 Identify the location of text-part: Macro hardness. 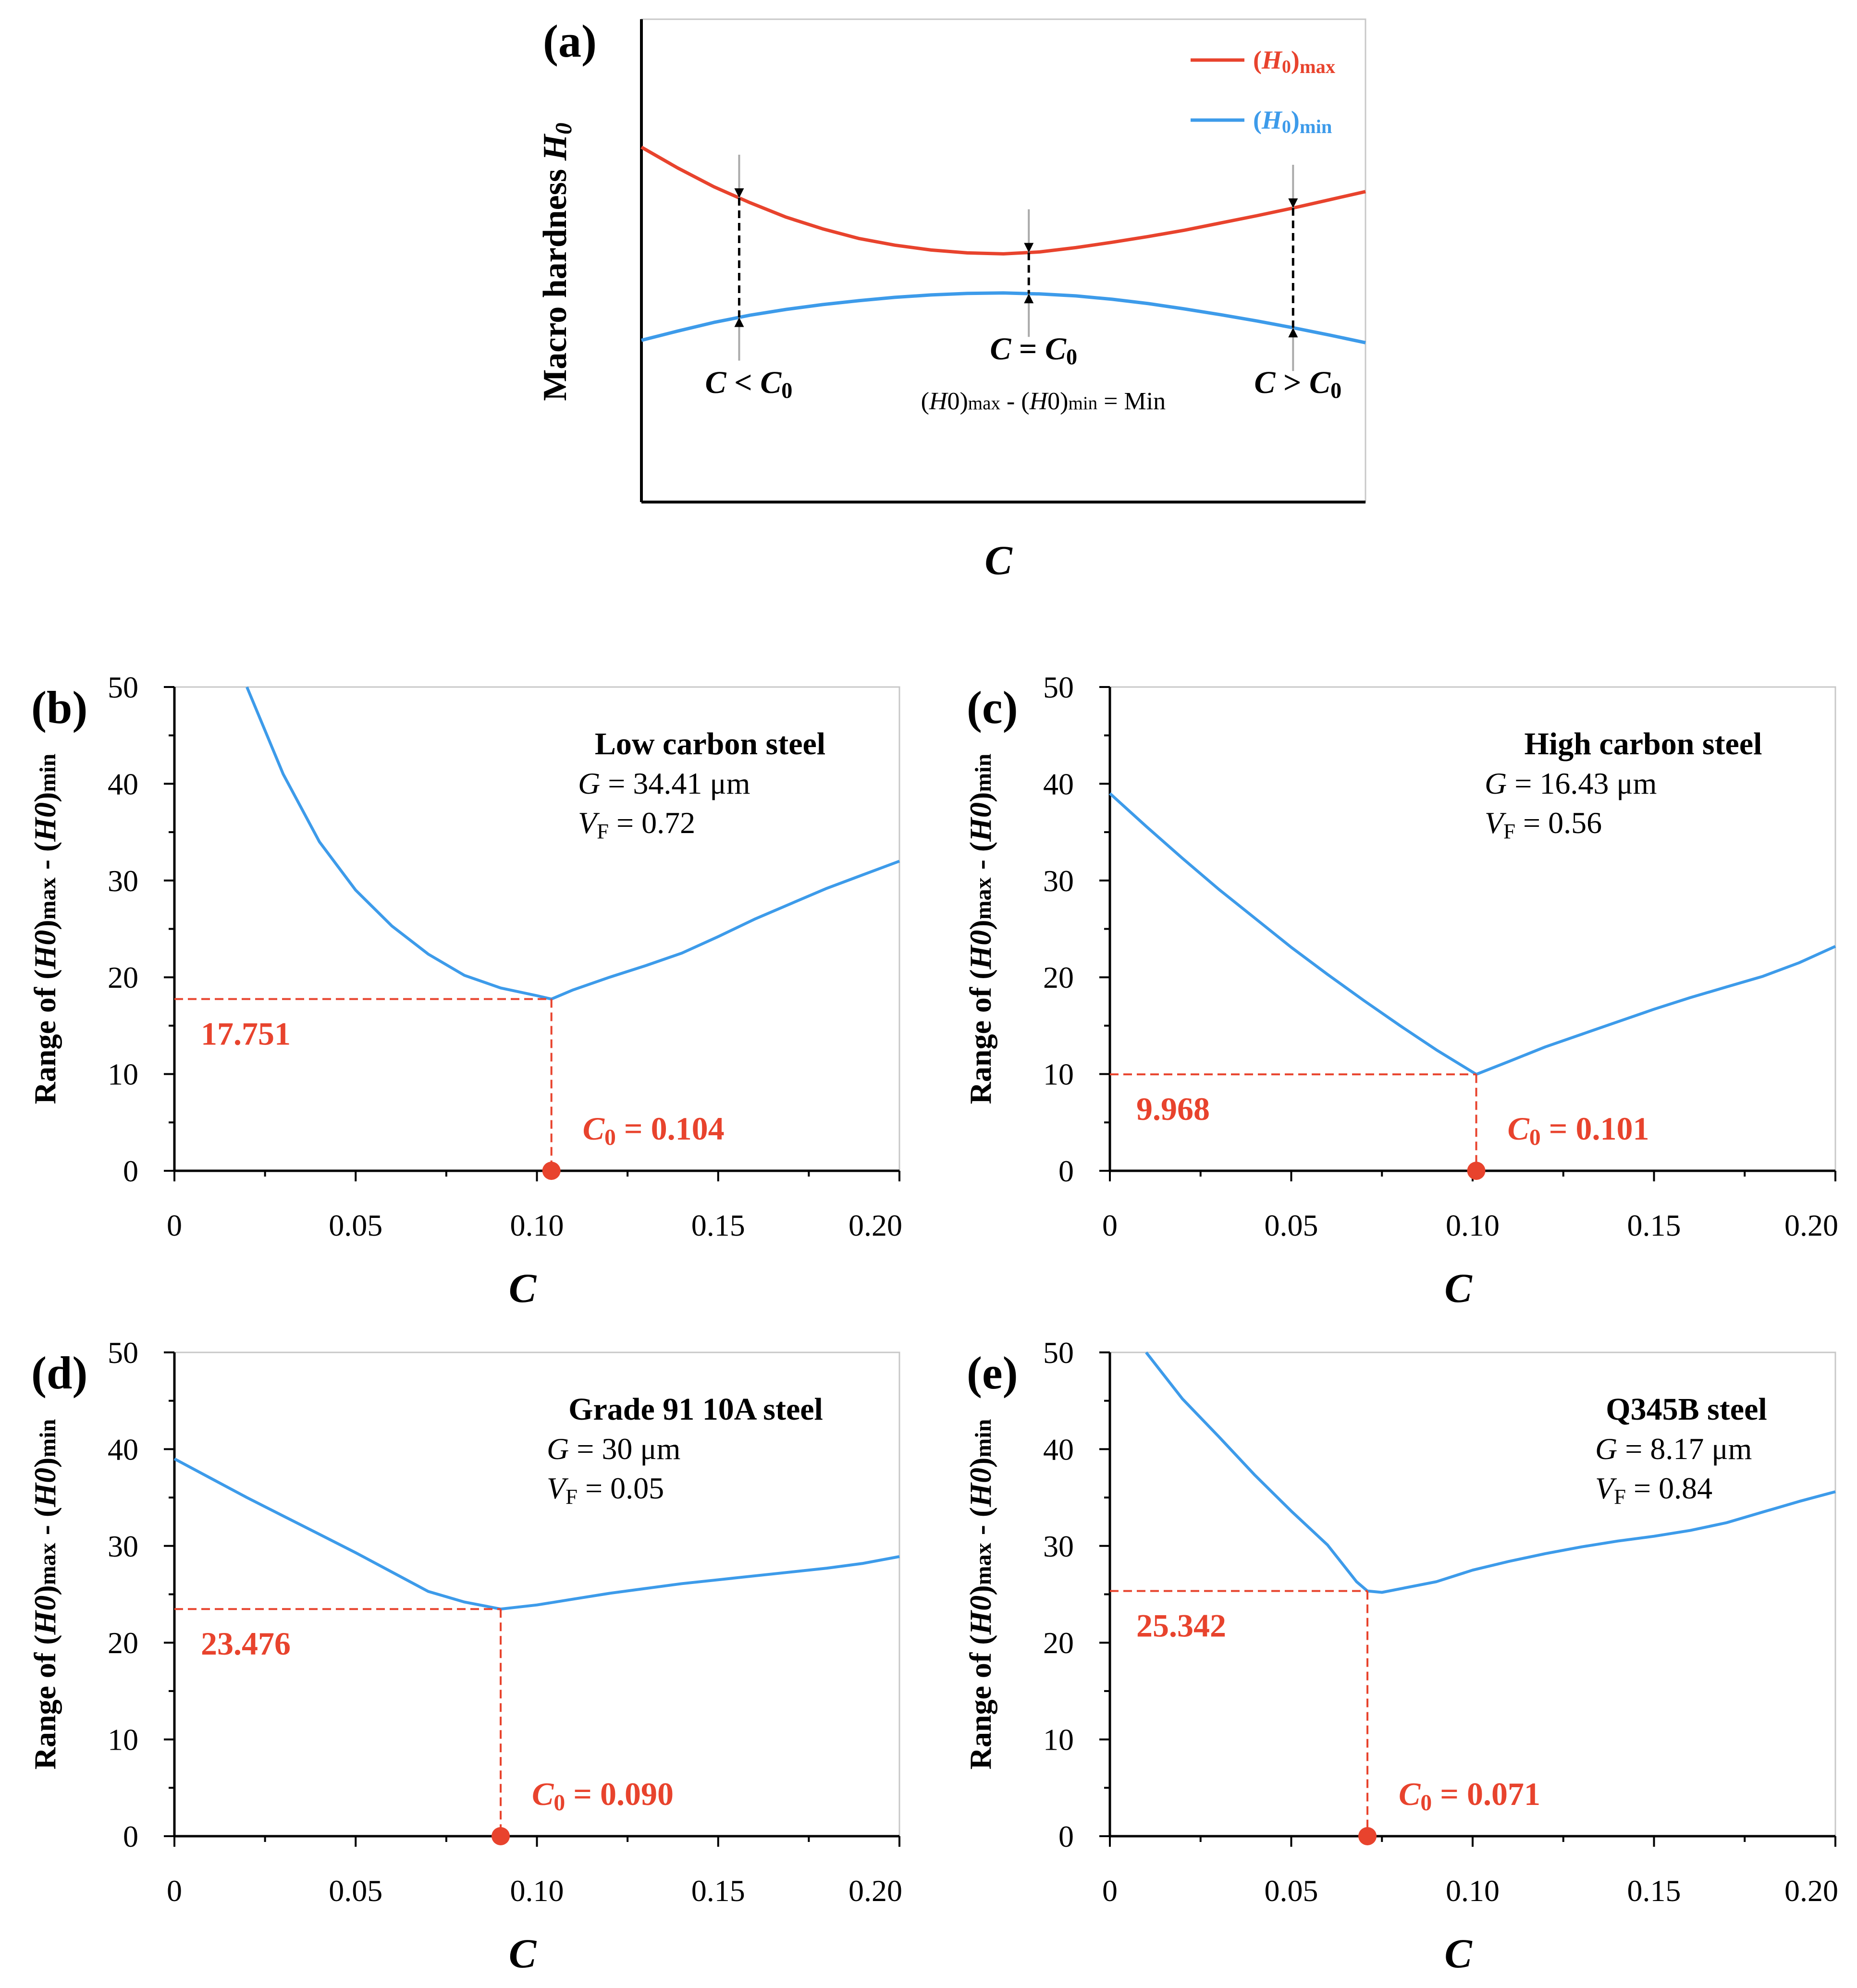
(555, 280).